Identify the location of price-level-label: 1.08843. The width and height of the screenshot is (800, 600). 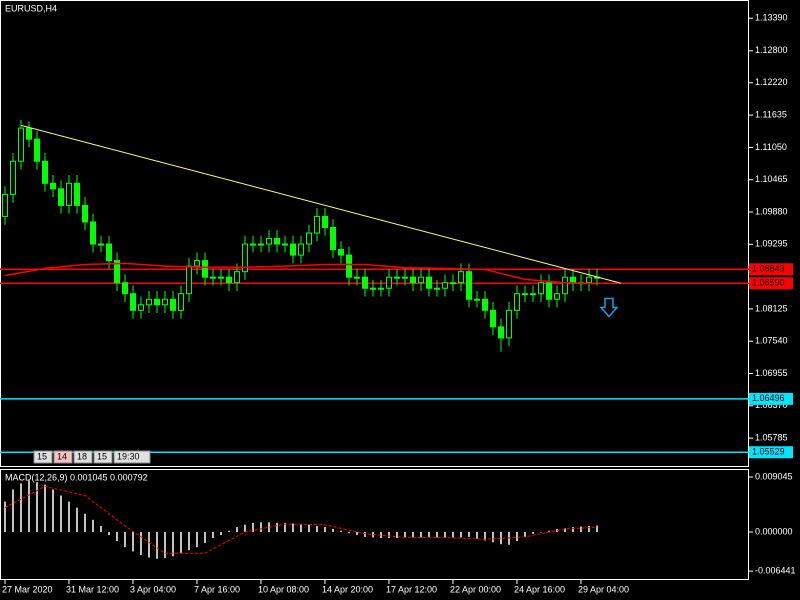
(768, 269).